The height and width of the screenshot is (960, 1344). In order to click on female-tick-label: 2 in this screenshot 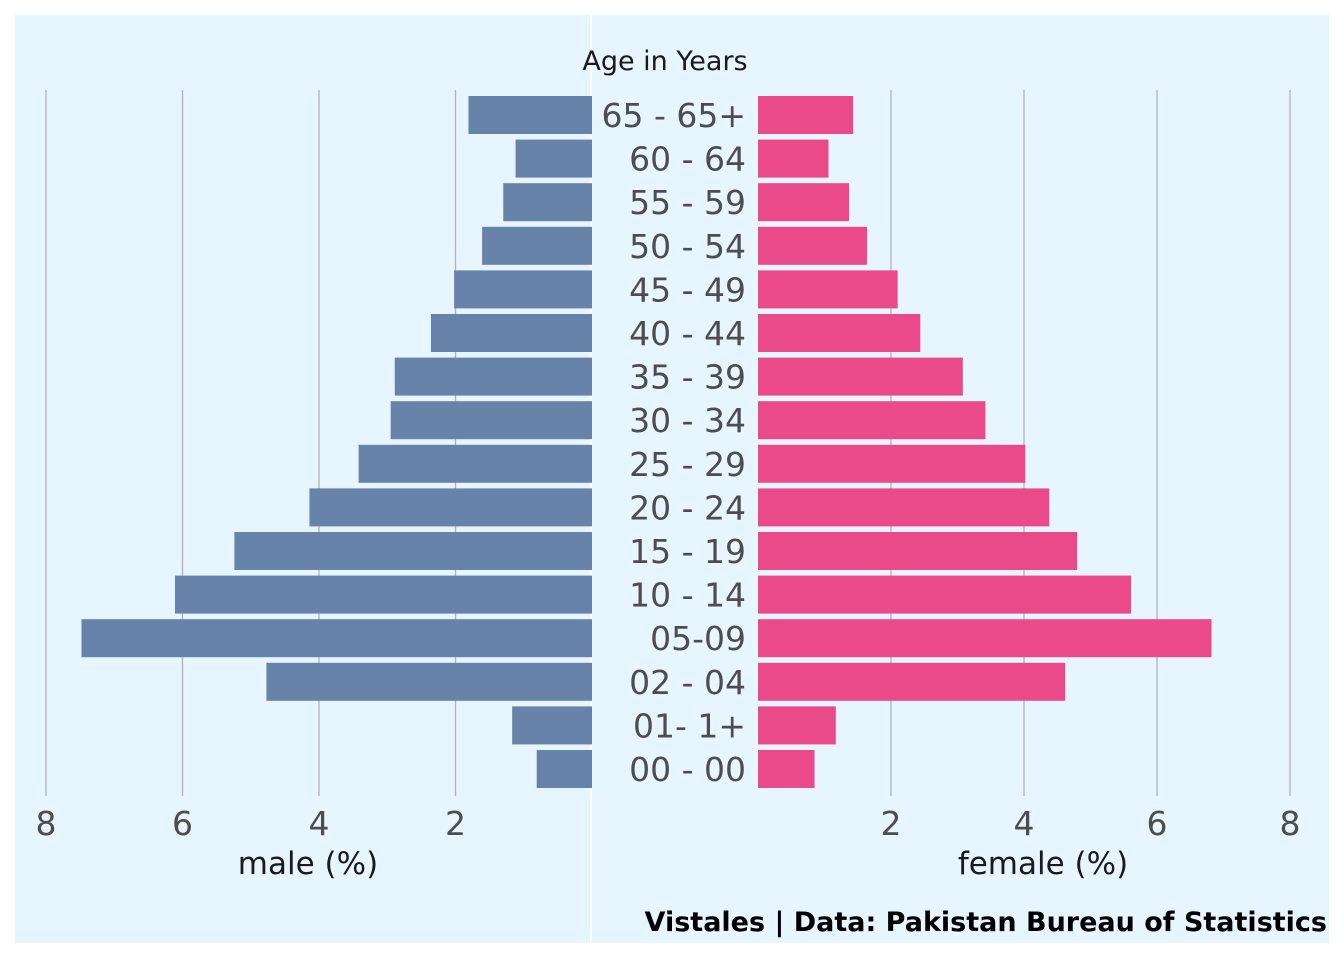, I will do `click(891, 823)`.